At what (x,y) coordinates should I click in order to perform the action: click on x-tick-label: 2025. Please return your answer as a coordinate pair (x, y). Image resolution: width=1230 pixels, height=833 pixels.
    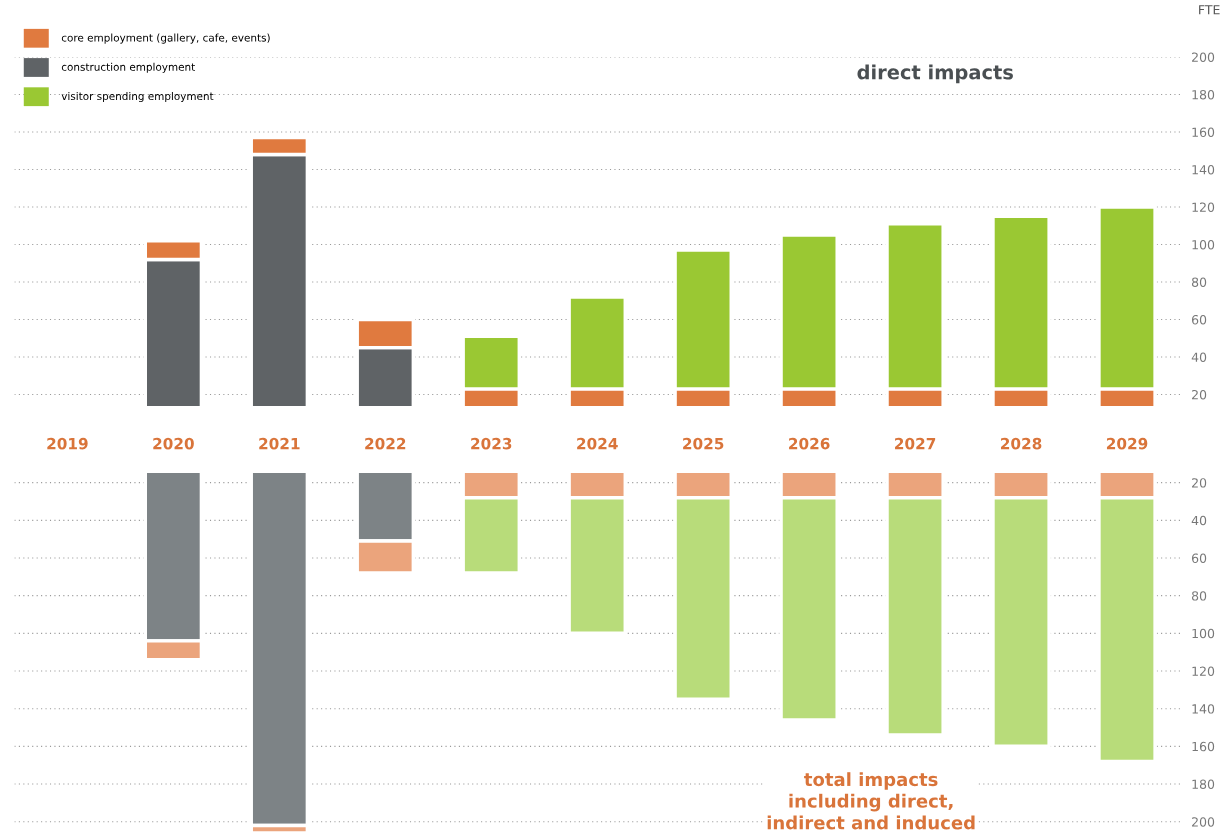
    Looking at the image, I should click on (703, 443).